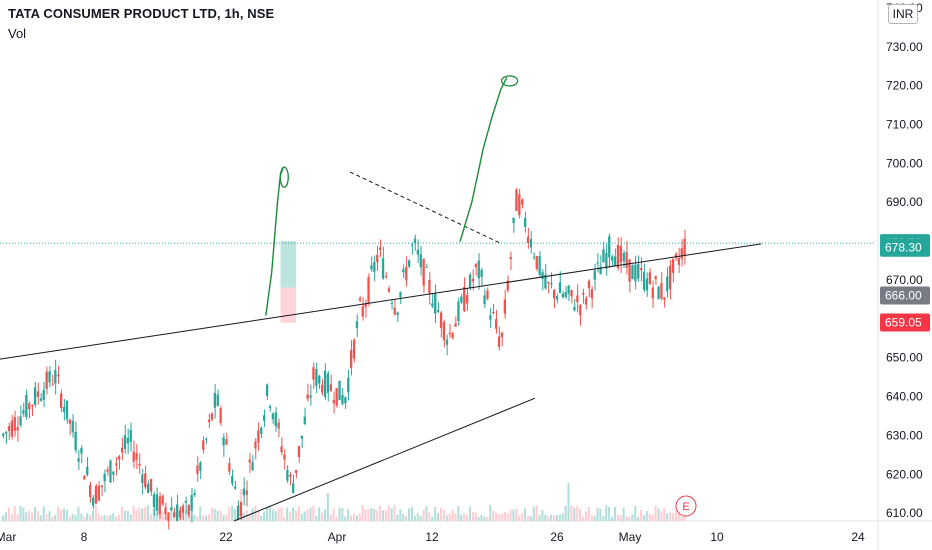 The height and width of the screenshot is (550, 932). Describe the element at coordinates (84, 537) in the screenshot. I see `x-tick-label: 8` at that location.